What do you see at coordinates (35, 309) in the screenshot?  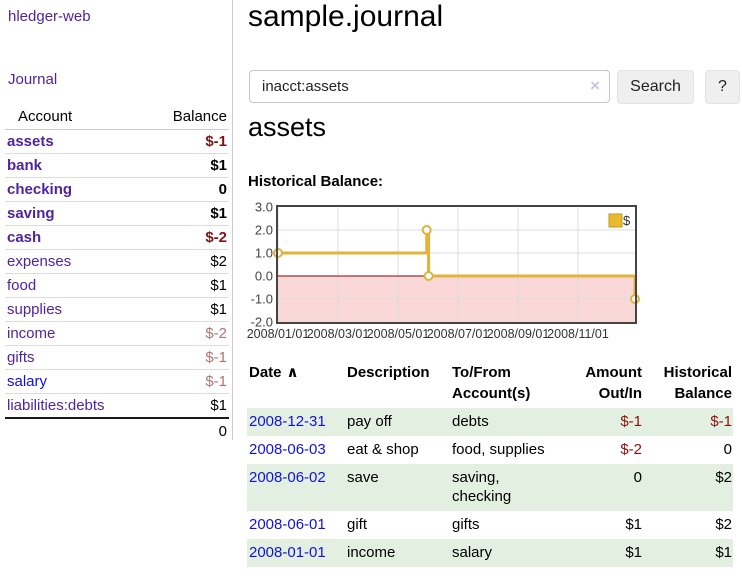 I see `account-link: supplies` at bounding box center [35, 309].